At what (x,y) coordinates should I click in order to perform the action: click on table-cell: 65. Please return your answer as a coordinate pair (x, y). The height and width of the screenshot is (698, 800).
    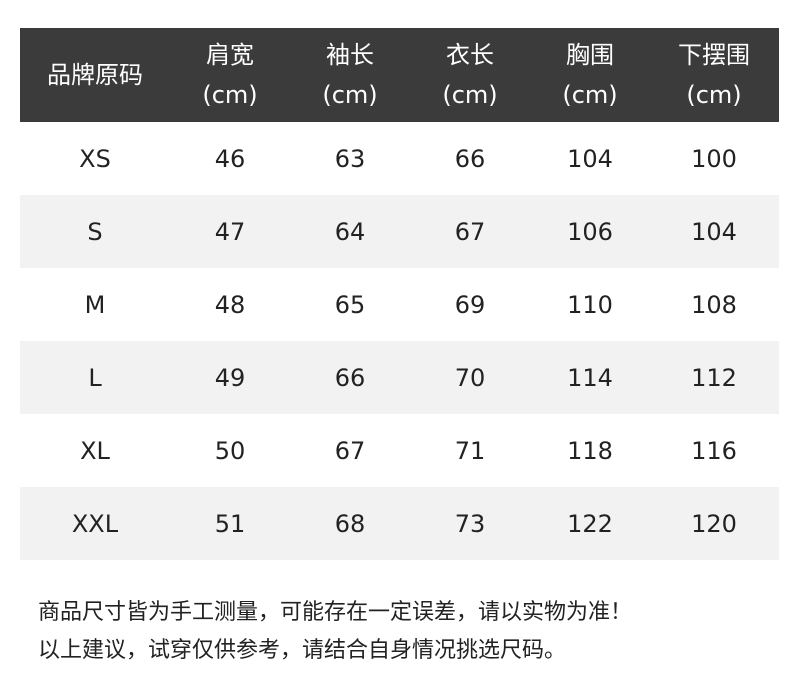
    Looking at the image, I should click on (350, 304).